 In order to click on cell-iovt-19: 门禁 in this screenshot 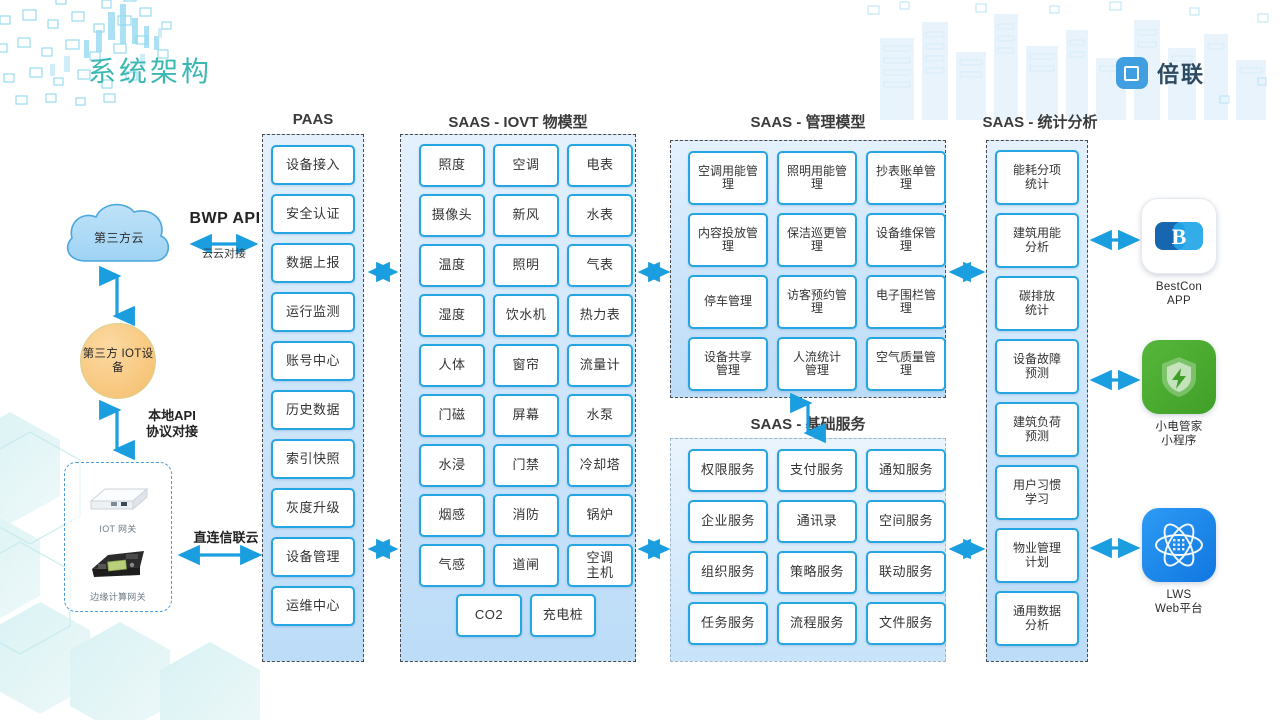, I will do `click(526, 465)`.